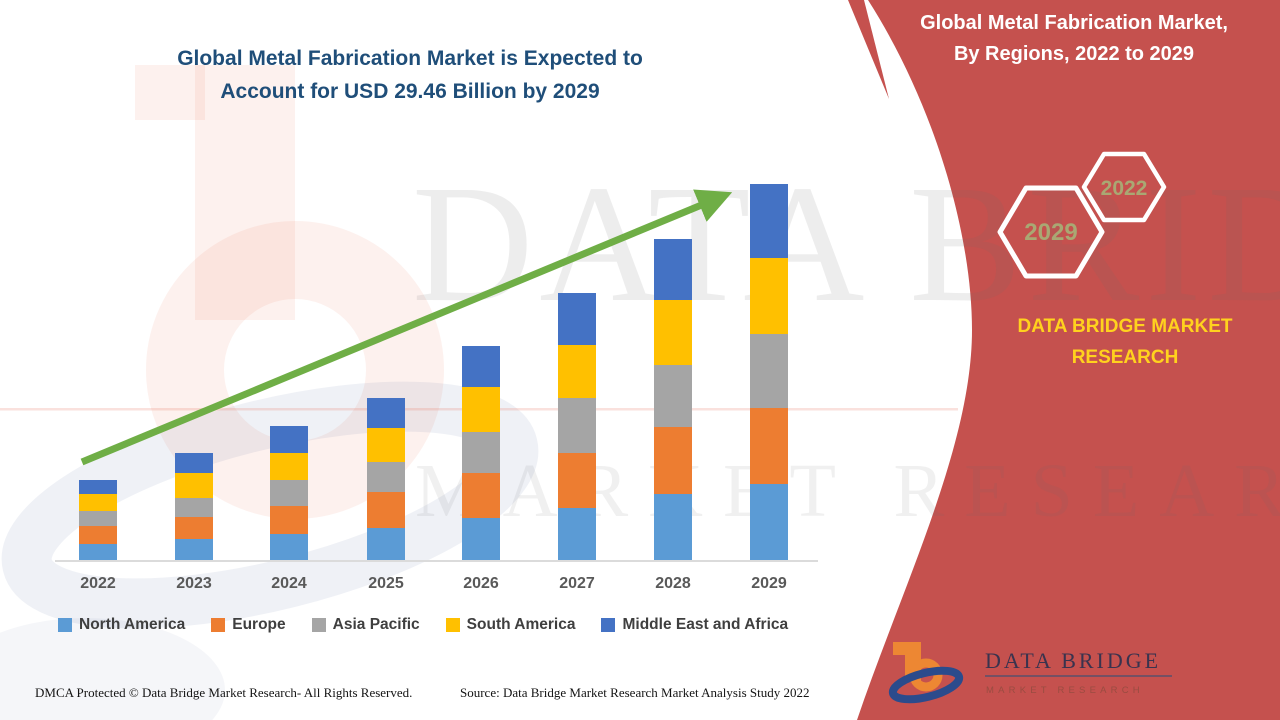 This screenshot has width=1280, height=720. What do you see at coordinates (481, 539) in the screenshot?
I see `bar-segment-2026-north-america` at bounding box center [481, 539].